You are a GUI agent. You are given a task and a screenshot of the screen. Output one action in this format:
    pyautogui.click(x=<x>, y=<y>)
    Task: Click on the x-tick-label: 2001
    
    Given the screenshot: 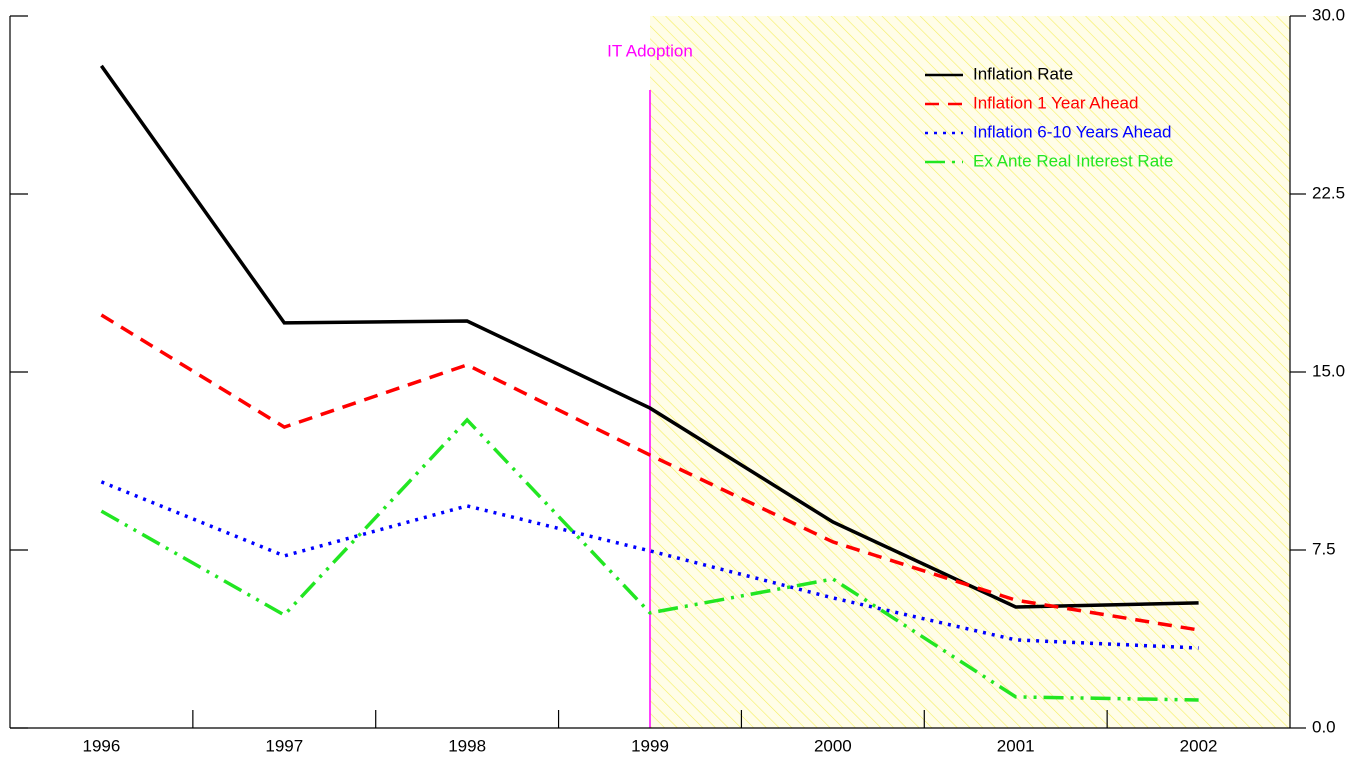 What is the action you would take?
    pyautogui.click(x=1016, y=745)
    